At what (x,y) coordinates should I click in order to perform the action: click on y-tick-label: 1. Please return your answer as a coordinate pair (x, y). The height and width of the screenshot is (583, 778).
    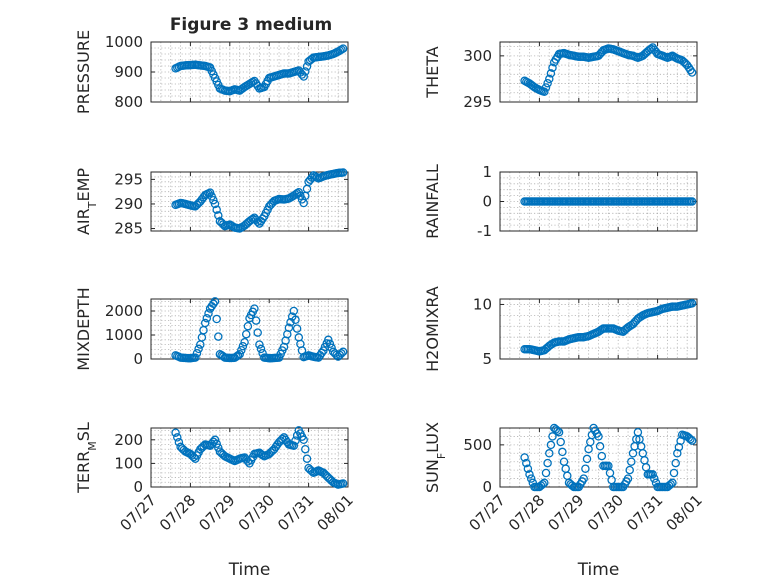
    Looking at the image, I should click on (487, 172).